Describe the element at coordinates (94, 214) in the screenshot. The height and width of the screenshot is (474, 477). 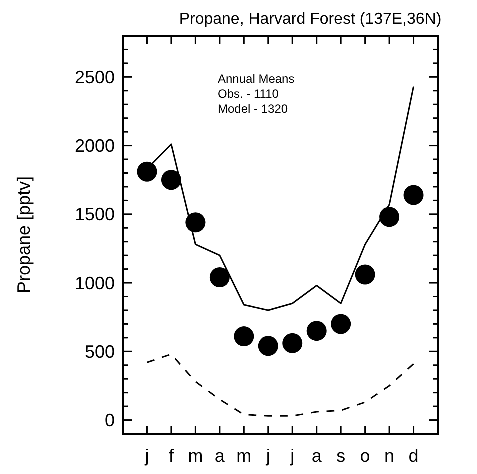
I see `y-tick-label: 1500` at that location.